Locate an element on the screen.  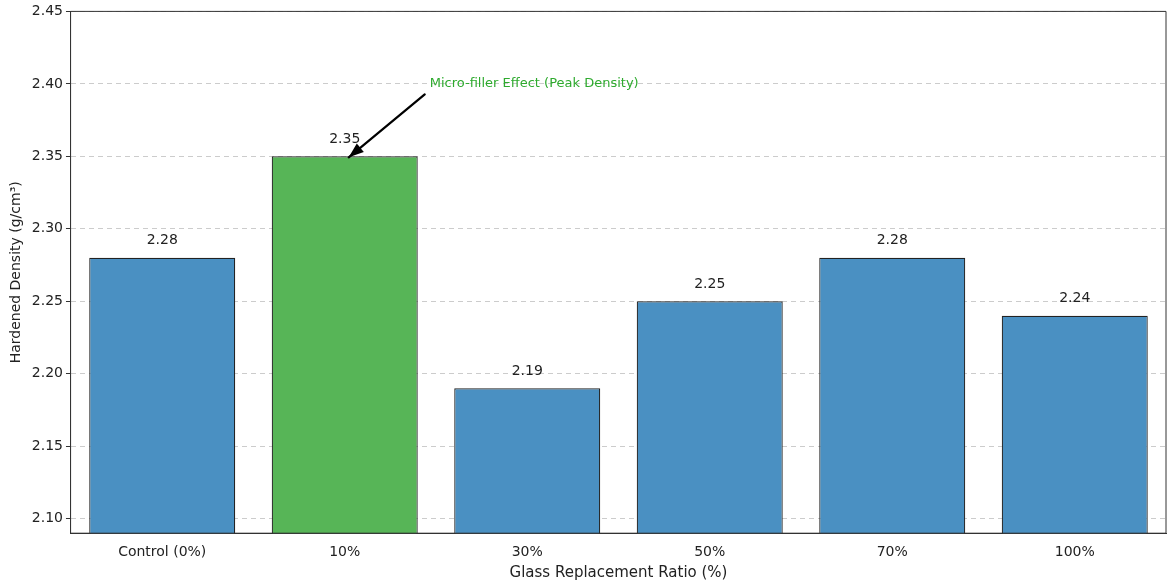
x-tick-label: 30% is located at coordinates (527, 551).